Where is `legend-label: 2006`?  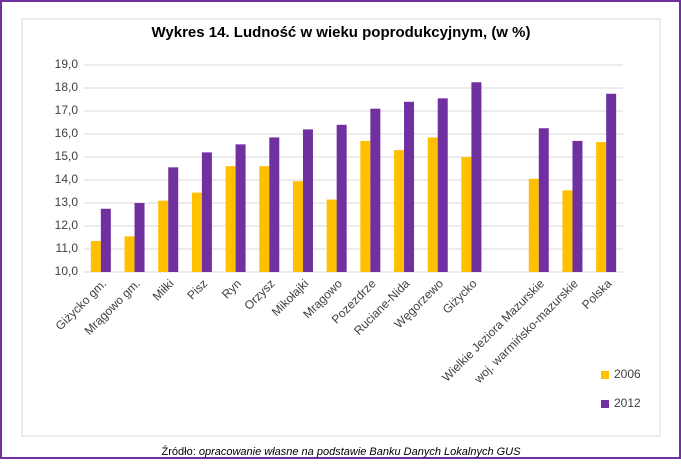
legend-label: 2006 is located at coordinates (627, 374).